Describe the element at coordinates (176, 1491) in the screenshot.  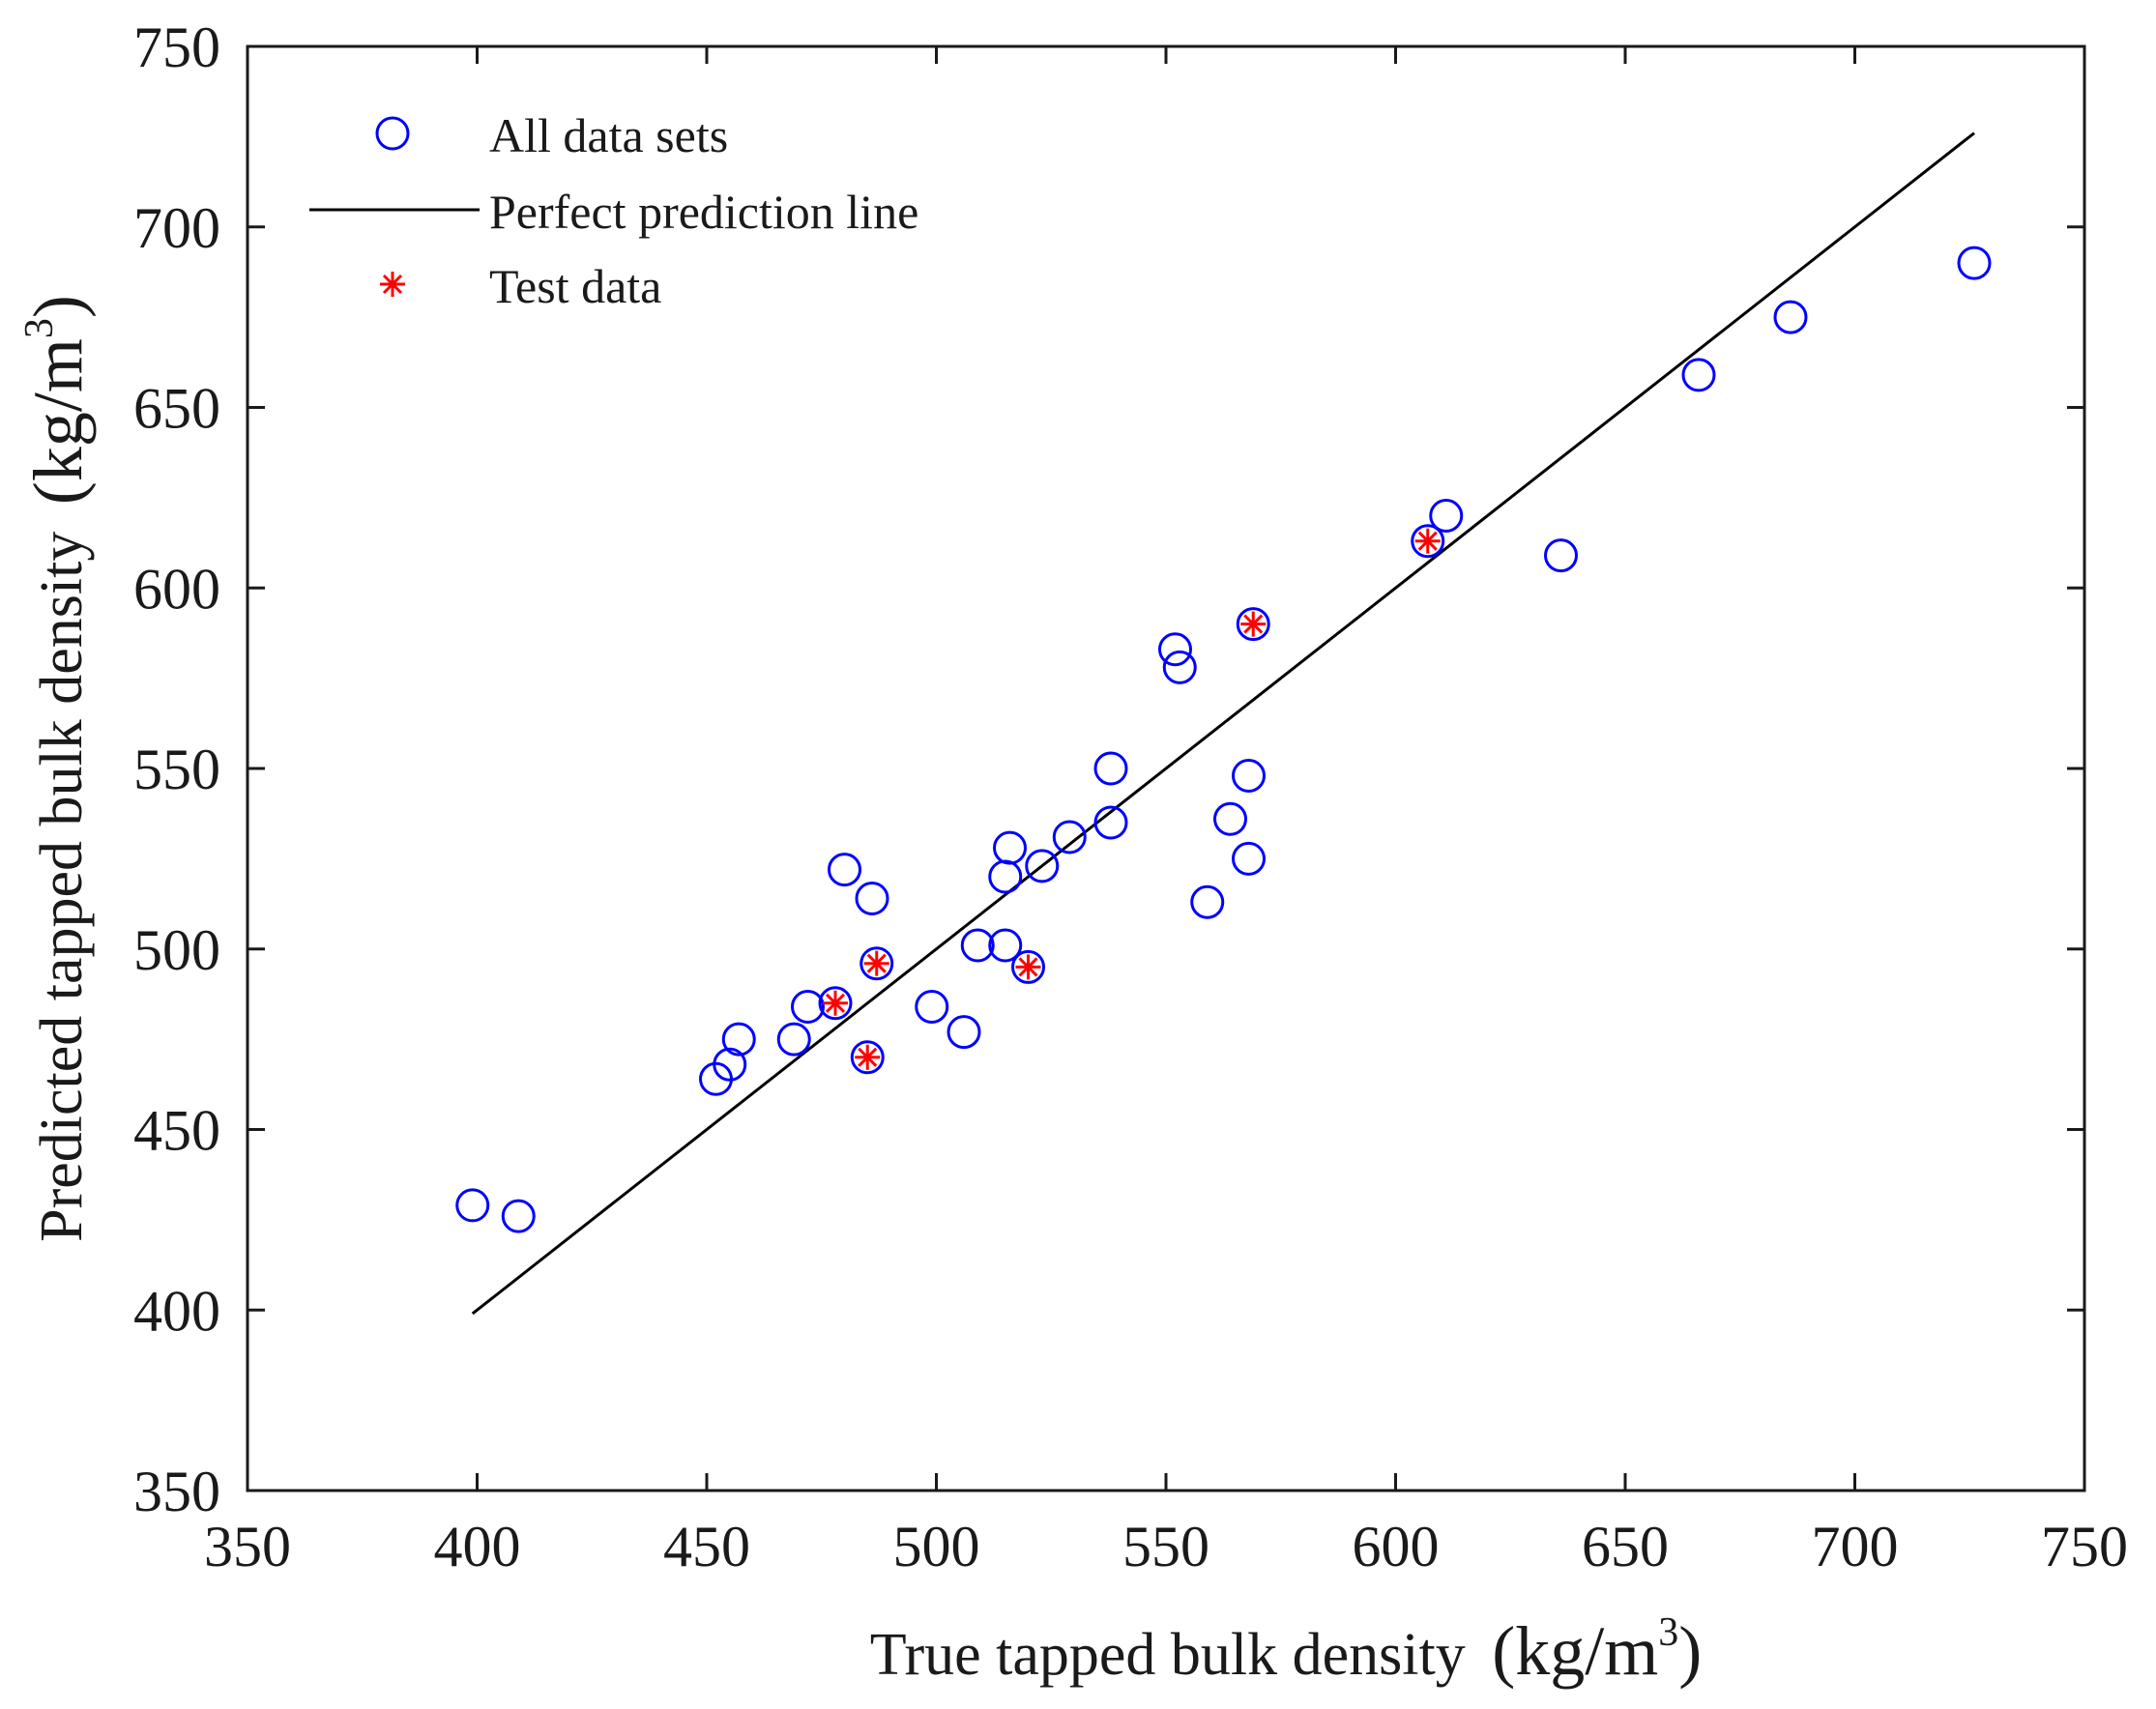
I see `y-tick-label: 350` at that location.